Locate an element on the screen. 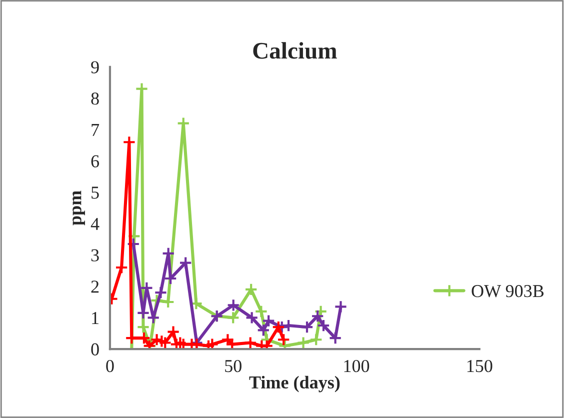 This screenshot has width=564, height=418. x-tick-label: 100 is located at coordinates (357, 366).